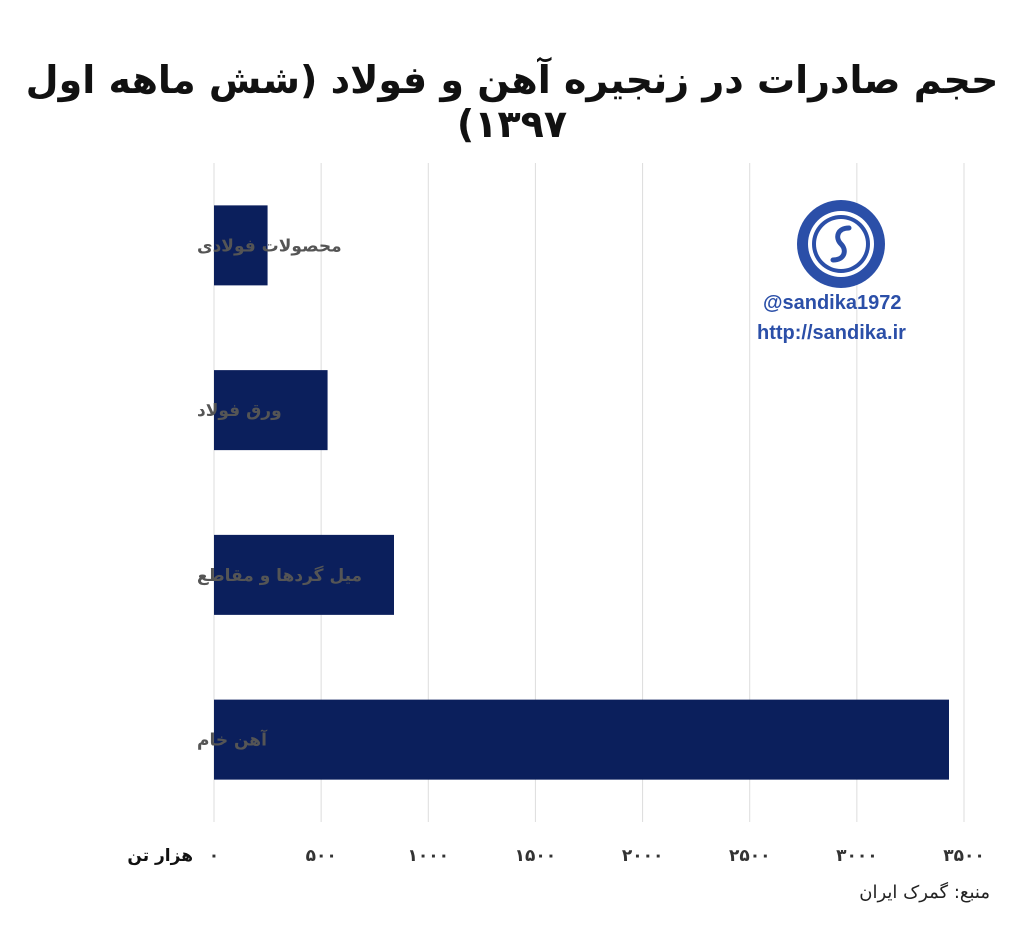  I want to click on watermark-url: http://sandika.ir, so click(831, 333).